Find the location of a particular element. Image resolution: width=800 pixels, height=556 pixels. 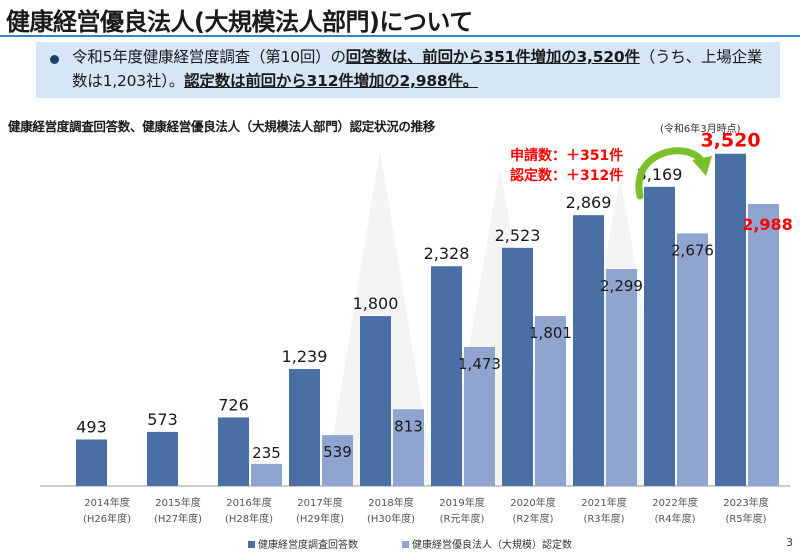

bar-label-certified: 1,801 is located at coordinates (550, 333).